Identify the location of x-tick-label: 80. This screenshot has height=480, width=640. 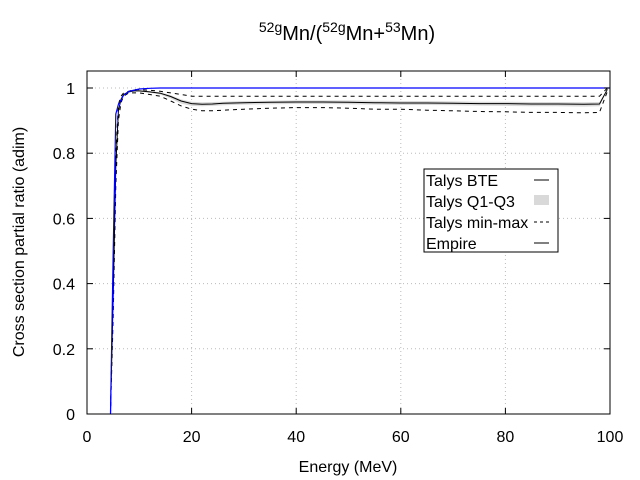
(506, 437).